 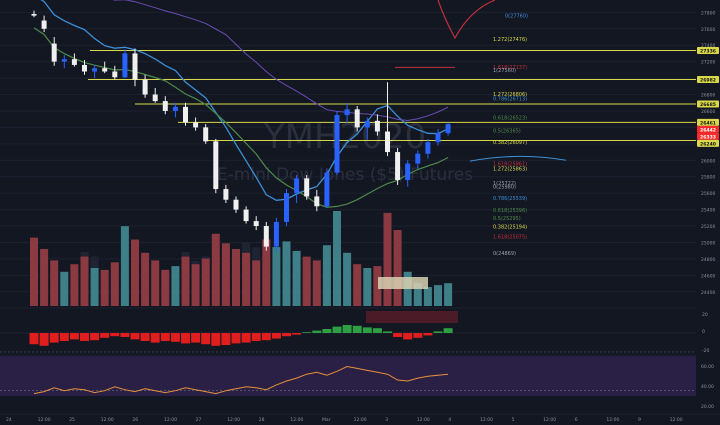 What do you see at coordinates (576, 420) in the screenshot?
I see `time-axis-label: 6` at bounding box center [576, 420].